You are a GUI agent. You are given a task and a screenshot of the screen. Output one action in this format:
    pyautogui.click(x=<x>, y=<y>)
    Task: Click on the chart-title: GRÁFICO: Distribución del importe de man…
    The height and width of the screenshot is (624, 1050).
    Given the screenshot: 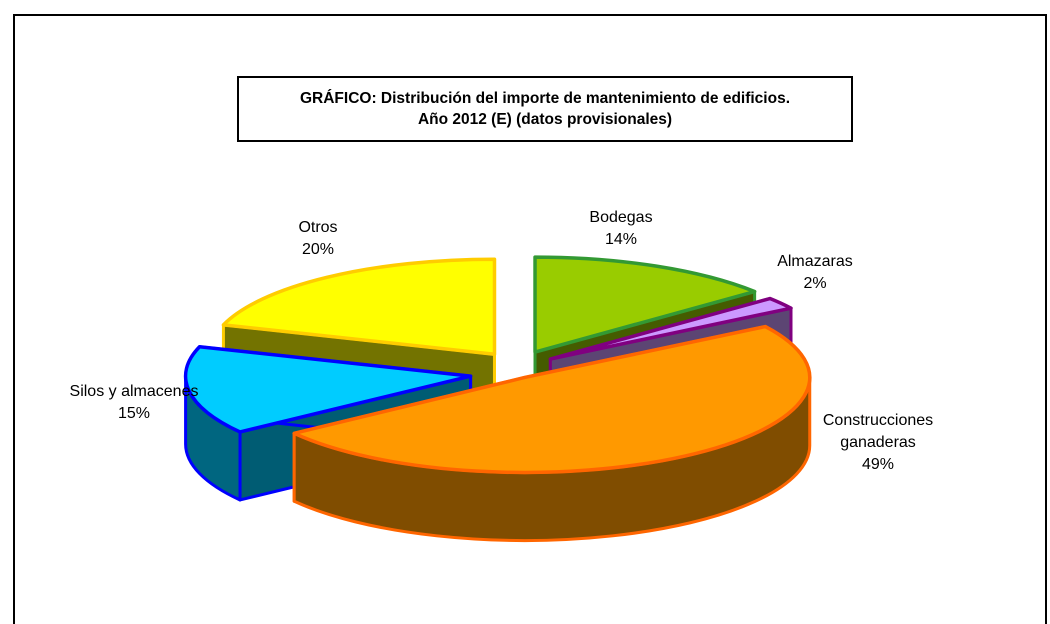 What is the action you would take?
    pyautogui.click(x=545, y=109)
    